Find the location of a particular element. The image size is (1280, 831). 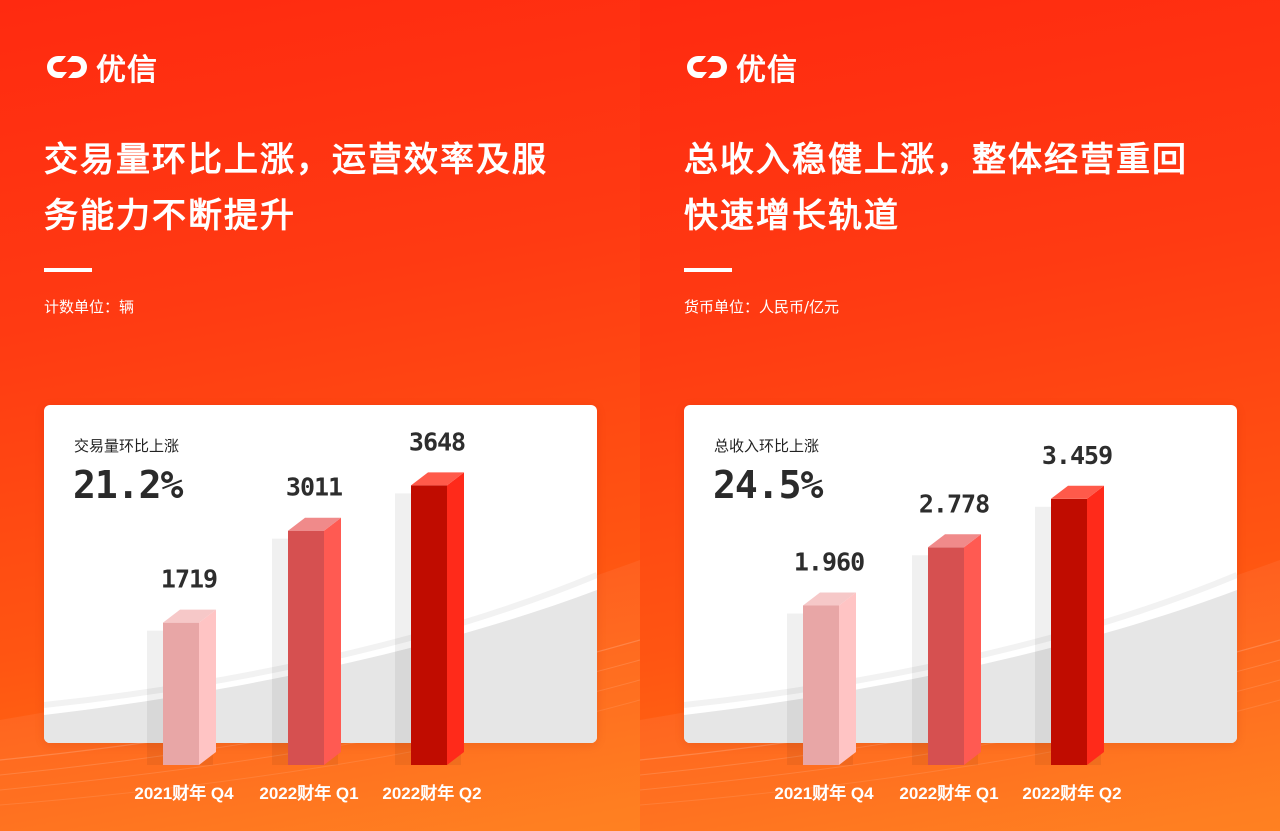

unit-label: 货币单位：人民币/亿元 is located at coordinates (762, 307).